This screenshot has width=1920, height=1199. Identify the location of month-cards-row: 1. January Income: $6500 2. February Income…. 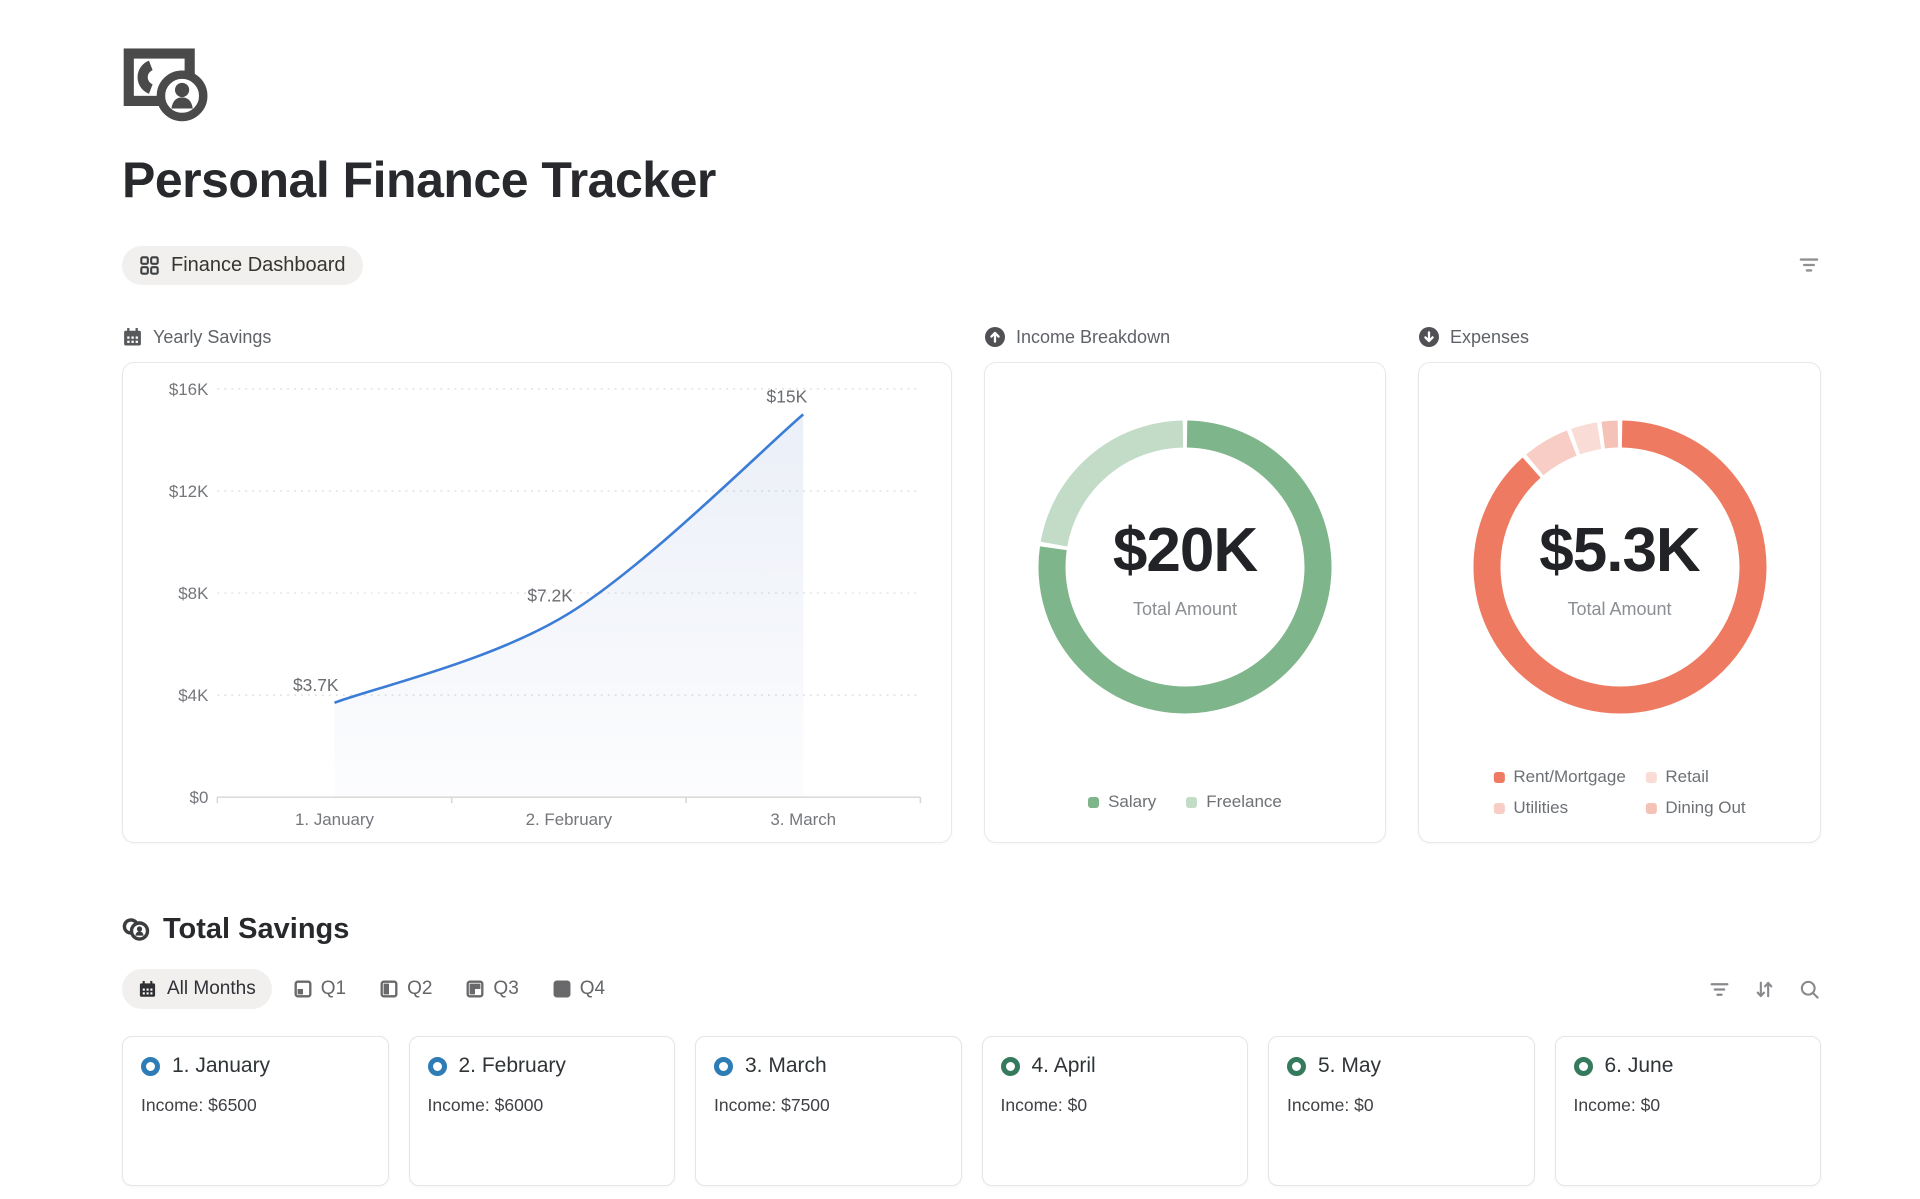
(971, 1111).